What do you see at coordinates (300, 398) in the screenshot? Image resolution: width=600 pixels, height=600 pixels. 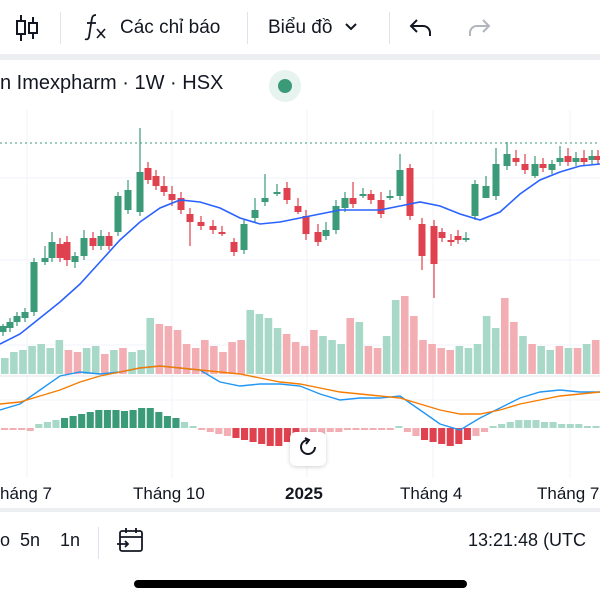 I see `macd-line` at bounding box center [300, 398].